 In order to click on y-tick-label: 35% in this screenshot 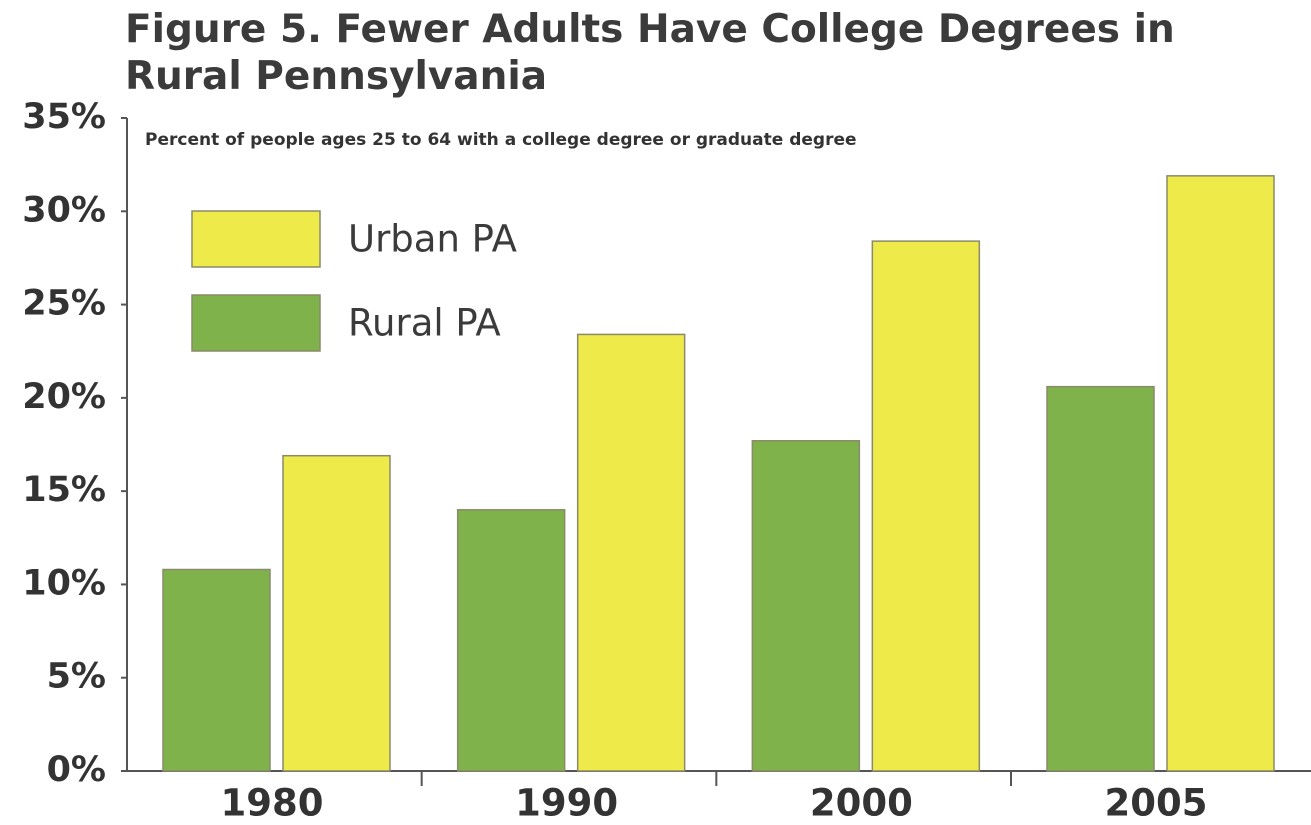, I will do `click(64, 117)`.